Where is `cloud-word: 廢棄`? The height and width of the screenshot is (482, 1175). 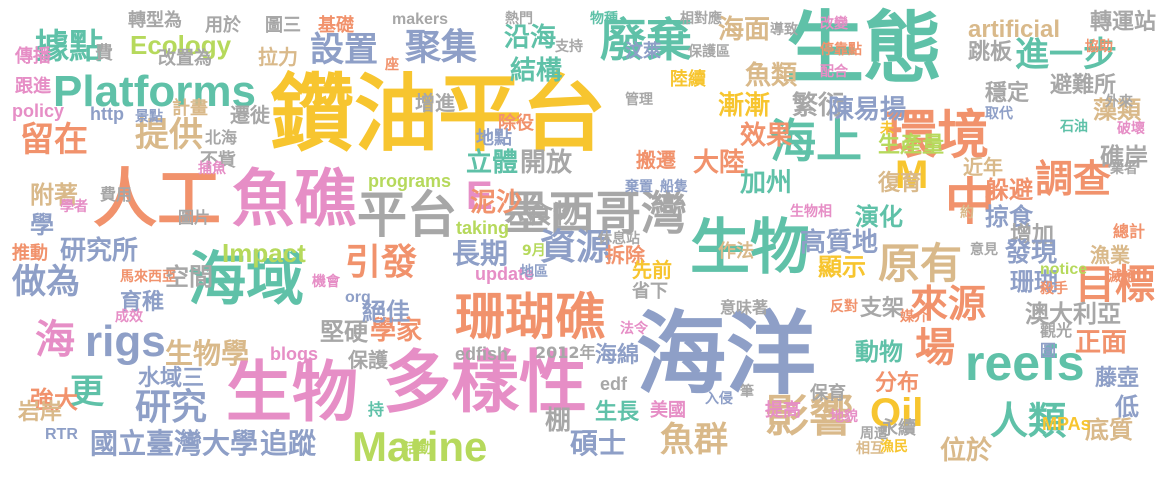
cloud-word: 廢棄 is located at coordinates (646, 40).